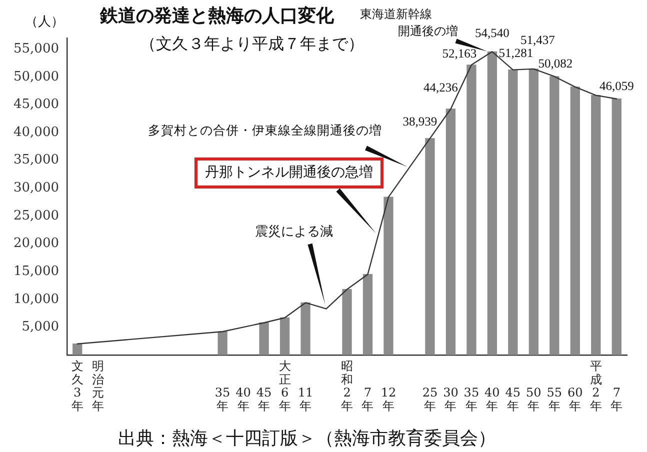 This screenshot has width=647, height=452. I want to click on data-label: 51,437, so click(537, 40).